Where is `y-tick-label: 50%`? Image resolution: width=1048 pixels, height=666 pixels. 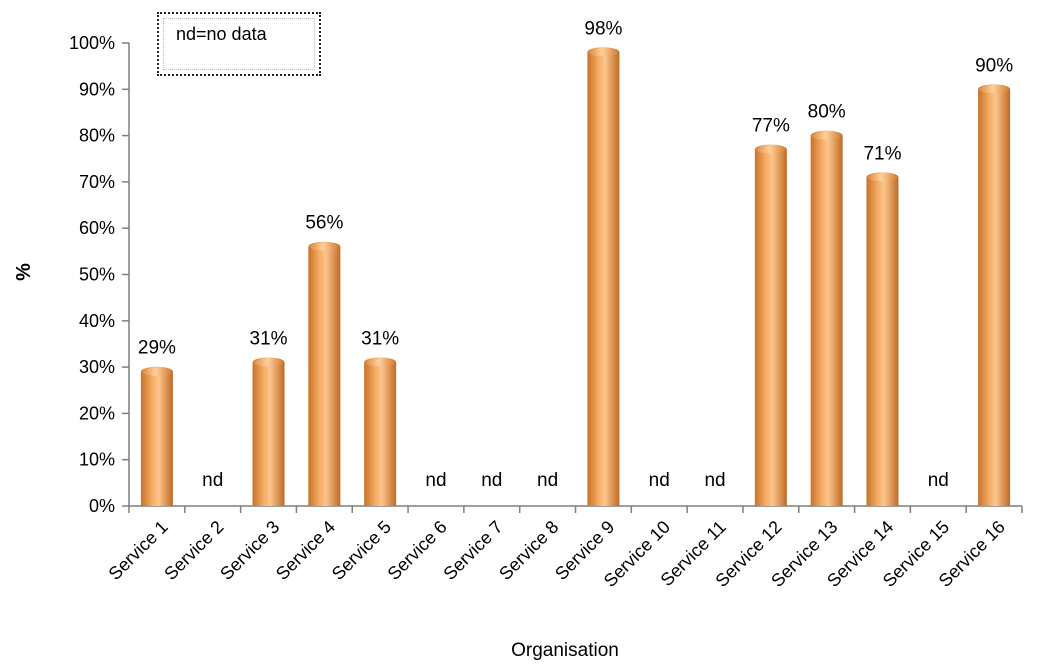
y-tick-label: 50% is located at coordinates (97, 275).